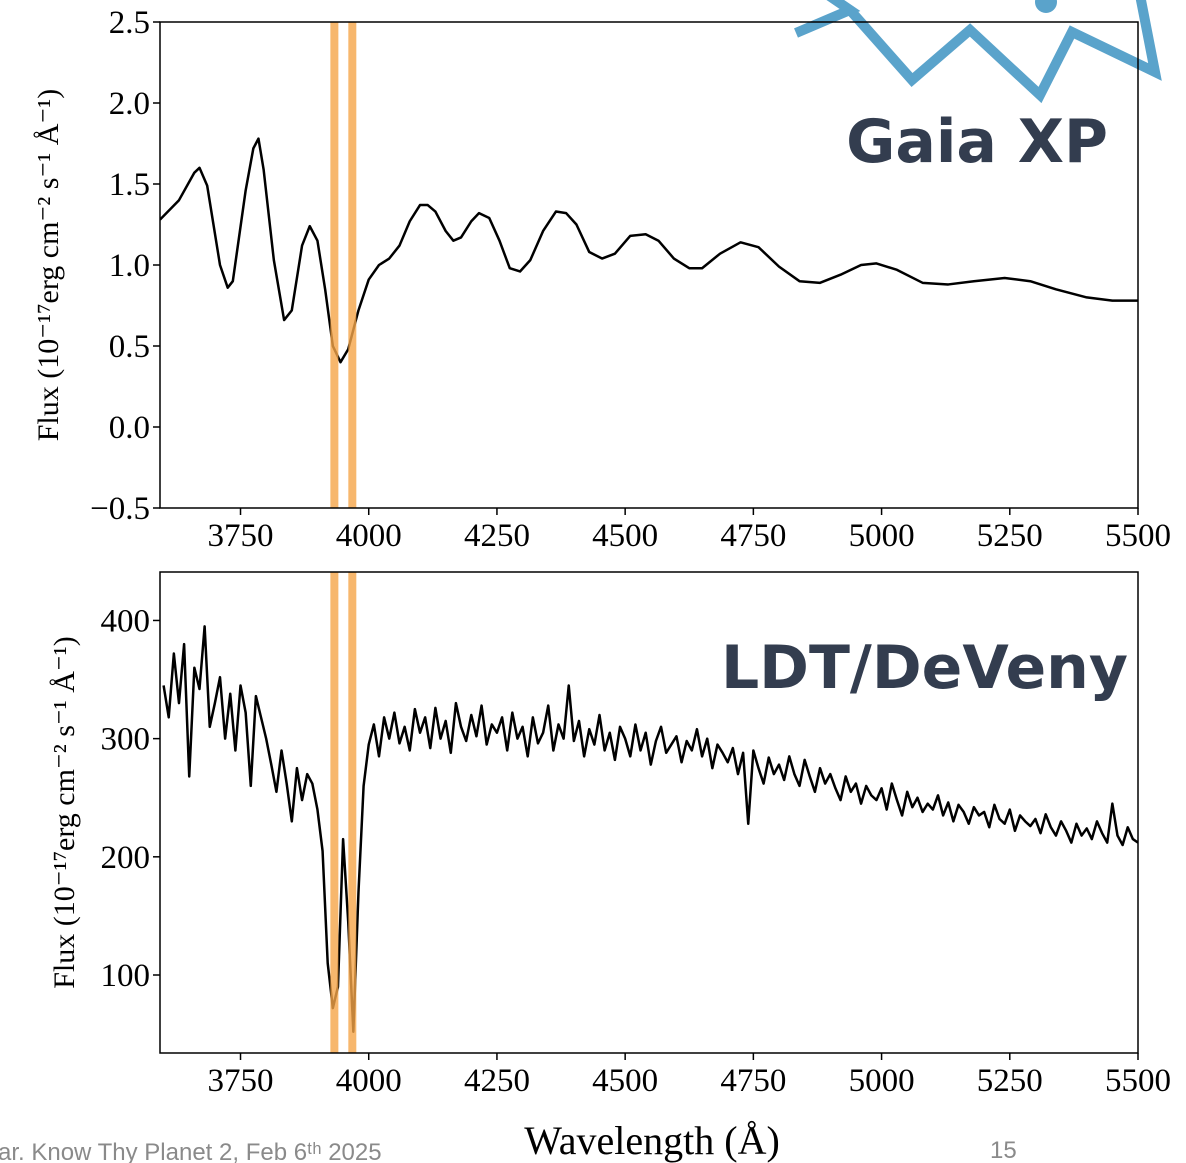 This screenshot has width=1186, height=1163. I want to click on annotation: Gaia XP, so click(977, 142).